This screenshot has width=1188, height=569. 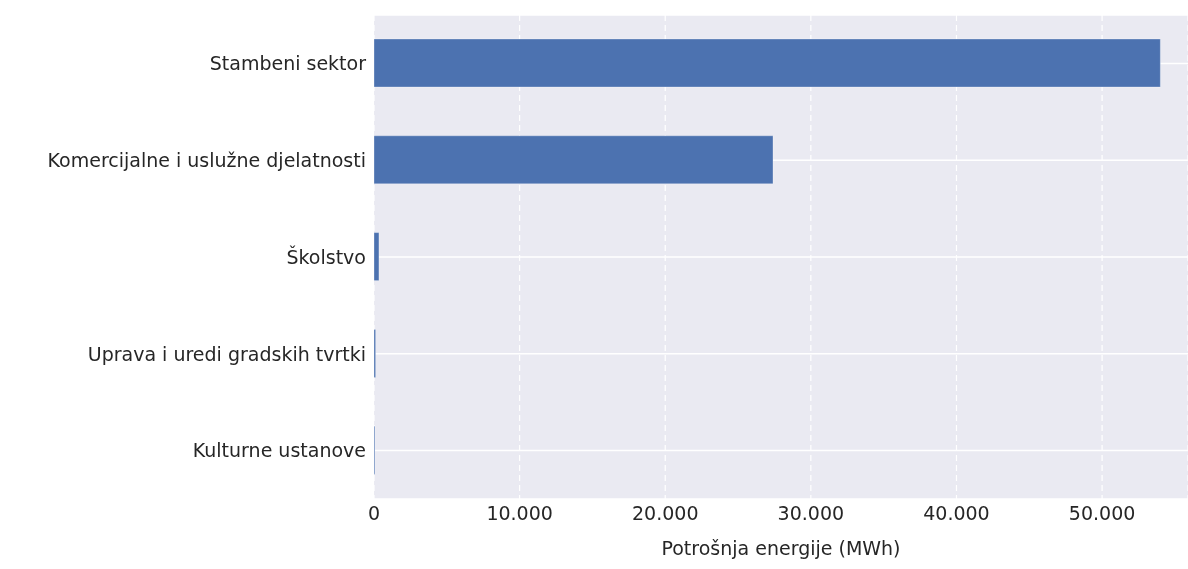 What do you see at coordinates (374, 513) in the screenshot?
I see `x-tick-label: 0` at bounding box center [374, 513].